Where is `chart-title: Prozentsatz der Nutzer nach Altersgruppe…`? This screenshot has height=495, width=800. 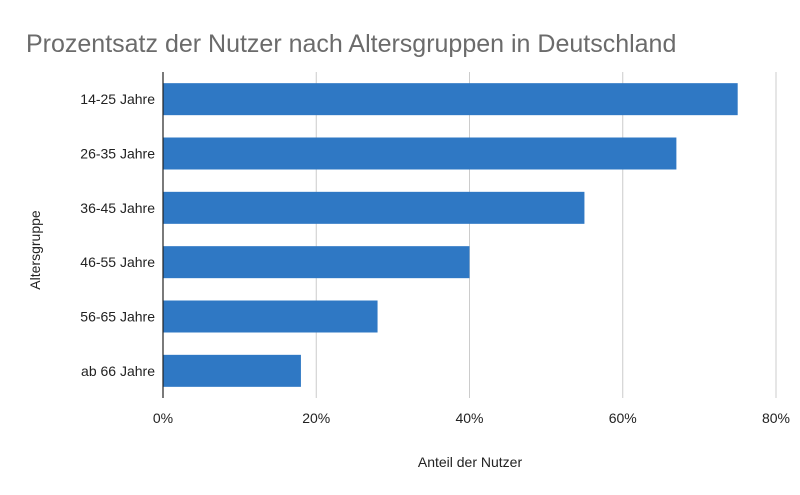 chart-title: Prozentsatz der Nutzer nach Altersgruppe… is located at coordinates (351, 44).